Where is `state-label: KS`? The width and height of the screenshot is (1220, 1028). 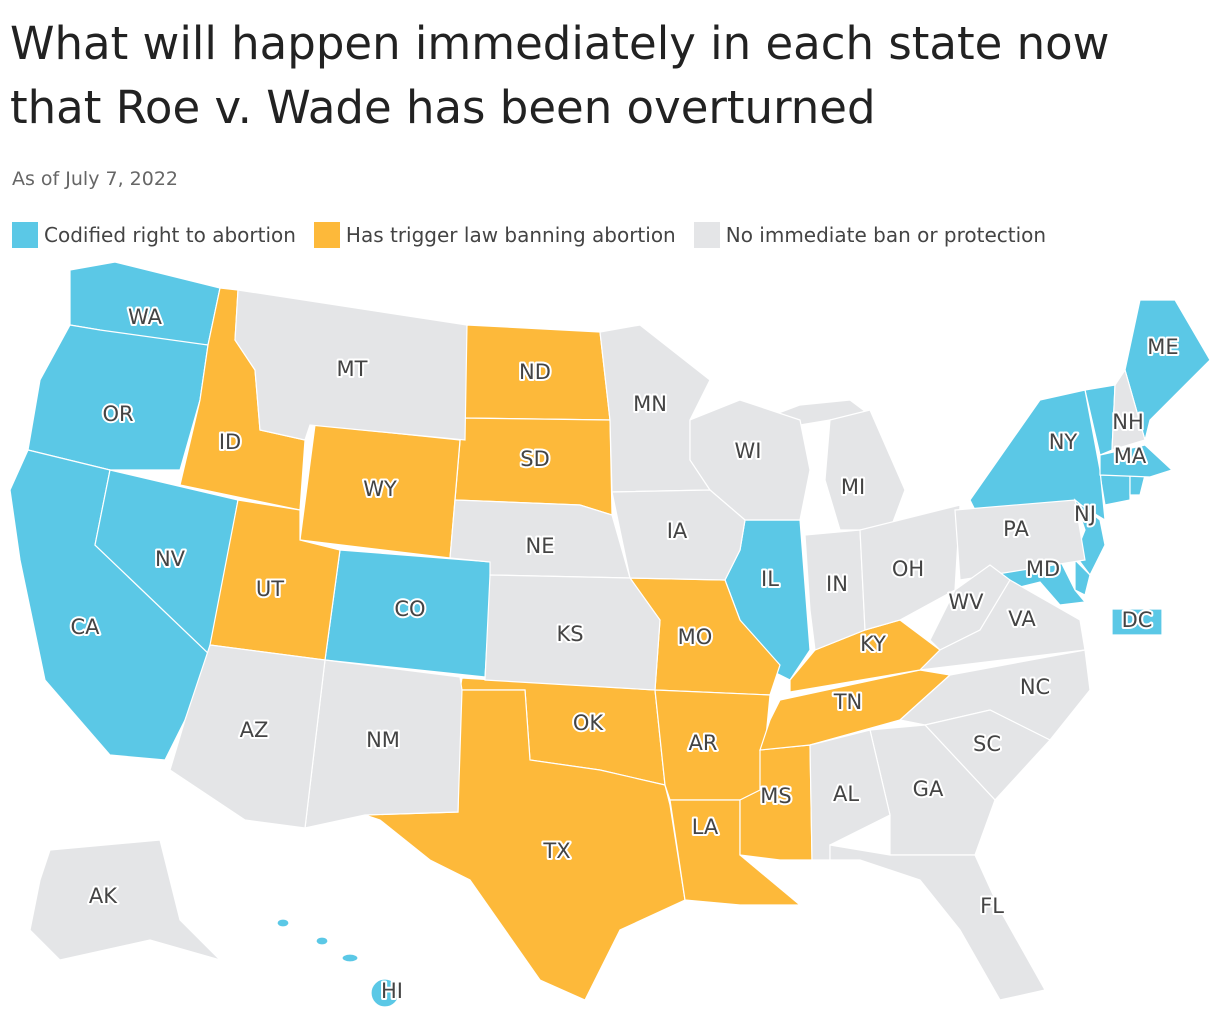
state-label: KS is located at coordinates (569, 634).